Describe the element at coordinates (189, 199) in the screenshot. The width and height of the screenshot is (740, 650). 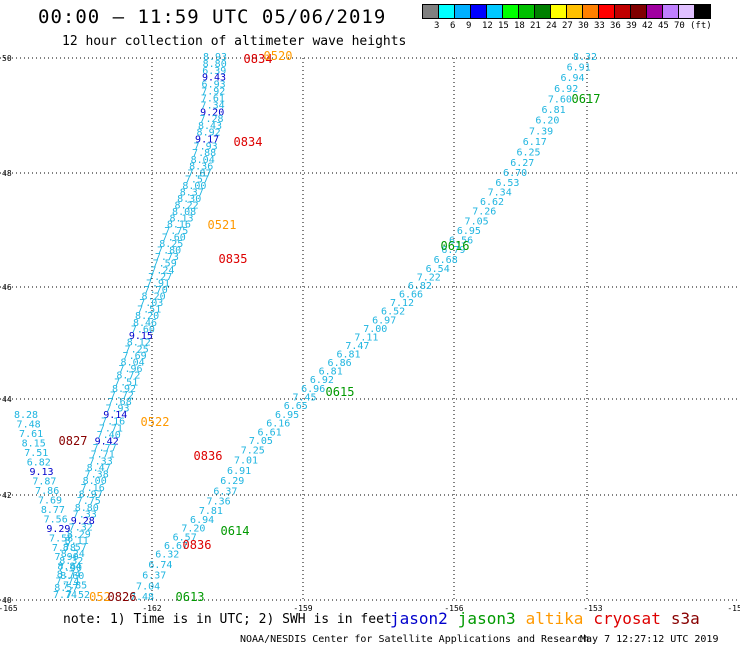
I see `wave-height-label: 8.30` at that location.